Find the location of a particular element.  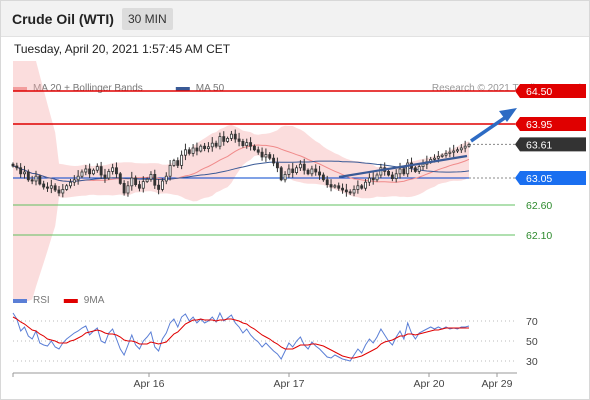

timestamp: Tuesday, April 20, 2021 1:57:45 AM CET is located at coordinates (122, 49).